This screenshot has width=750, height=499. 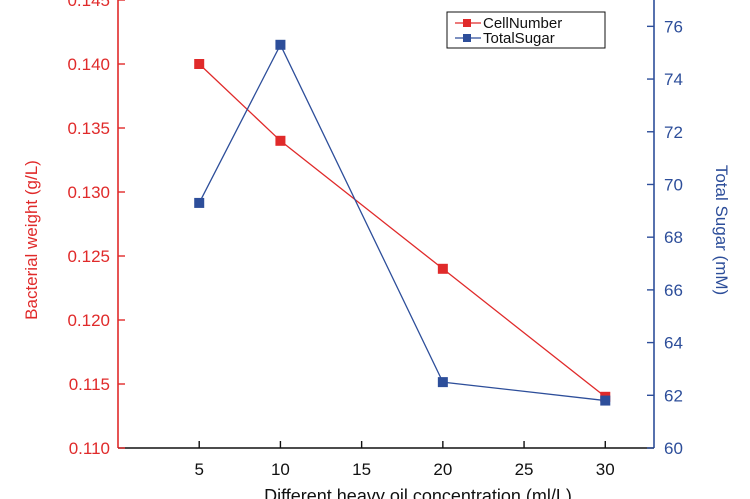 What do you see at coordinates (524, 469) in the screenshot?
I see `x-tick-label: 25` at bounding box center [524, 469].